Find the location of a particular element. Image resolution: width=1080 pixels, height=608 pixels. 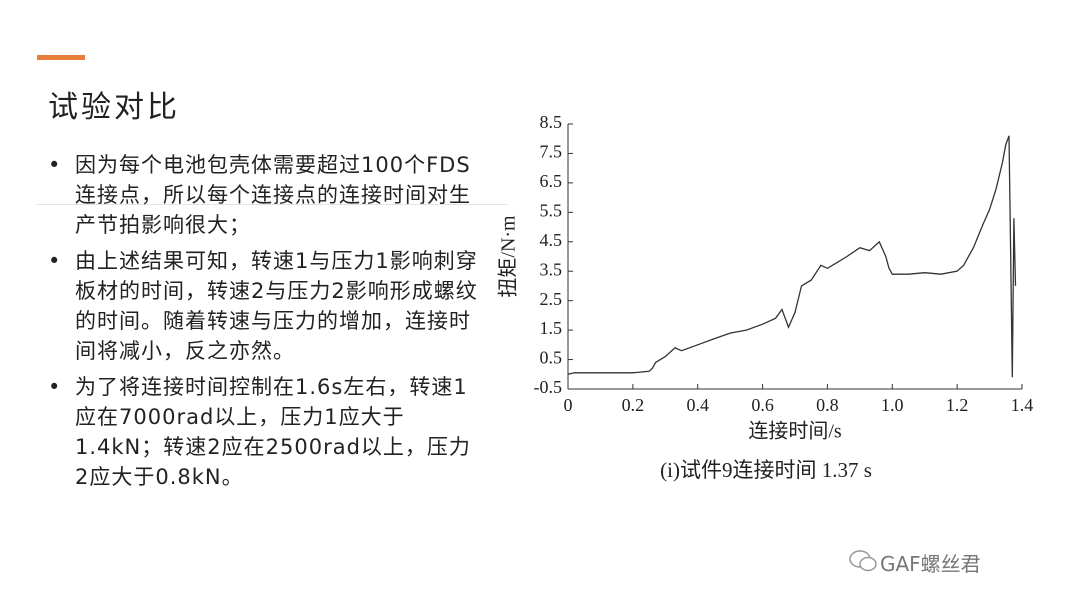

x-tick-label: 0.6 is located at coordinates (762, 405).